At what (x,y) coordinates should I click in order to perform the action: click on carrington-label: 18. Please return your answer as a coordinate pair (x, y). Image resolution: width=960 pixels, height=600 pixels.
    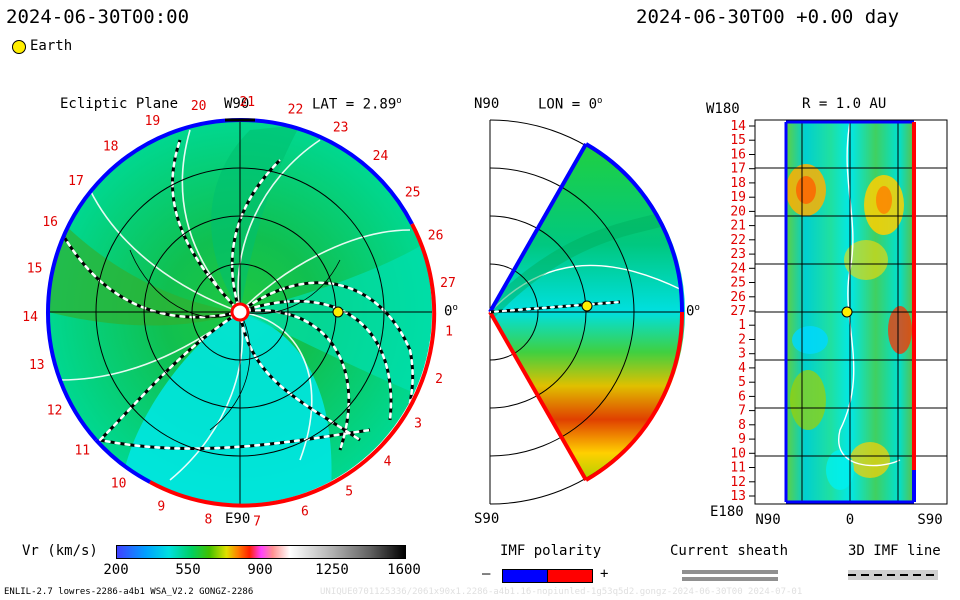
    Looking at the image, I should click on (111, 147).